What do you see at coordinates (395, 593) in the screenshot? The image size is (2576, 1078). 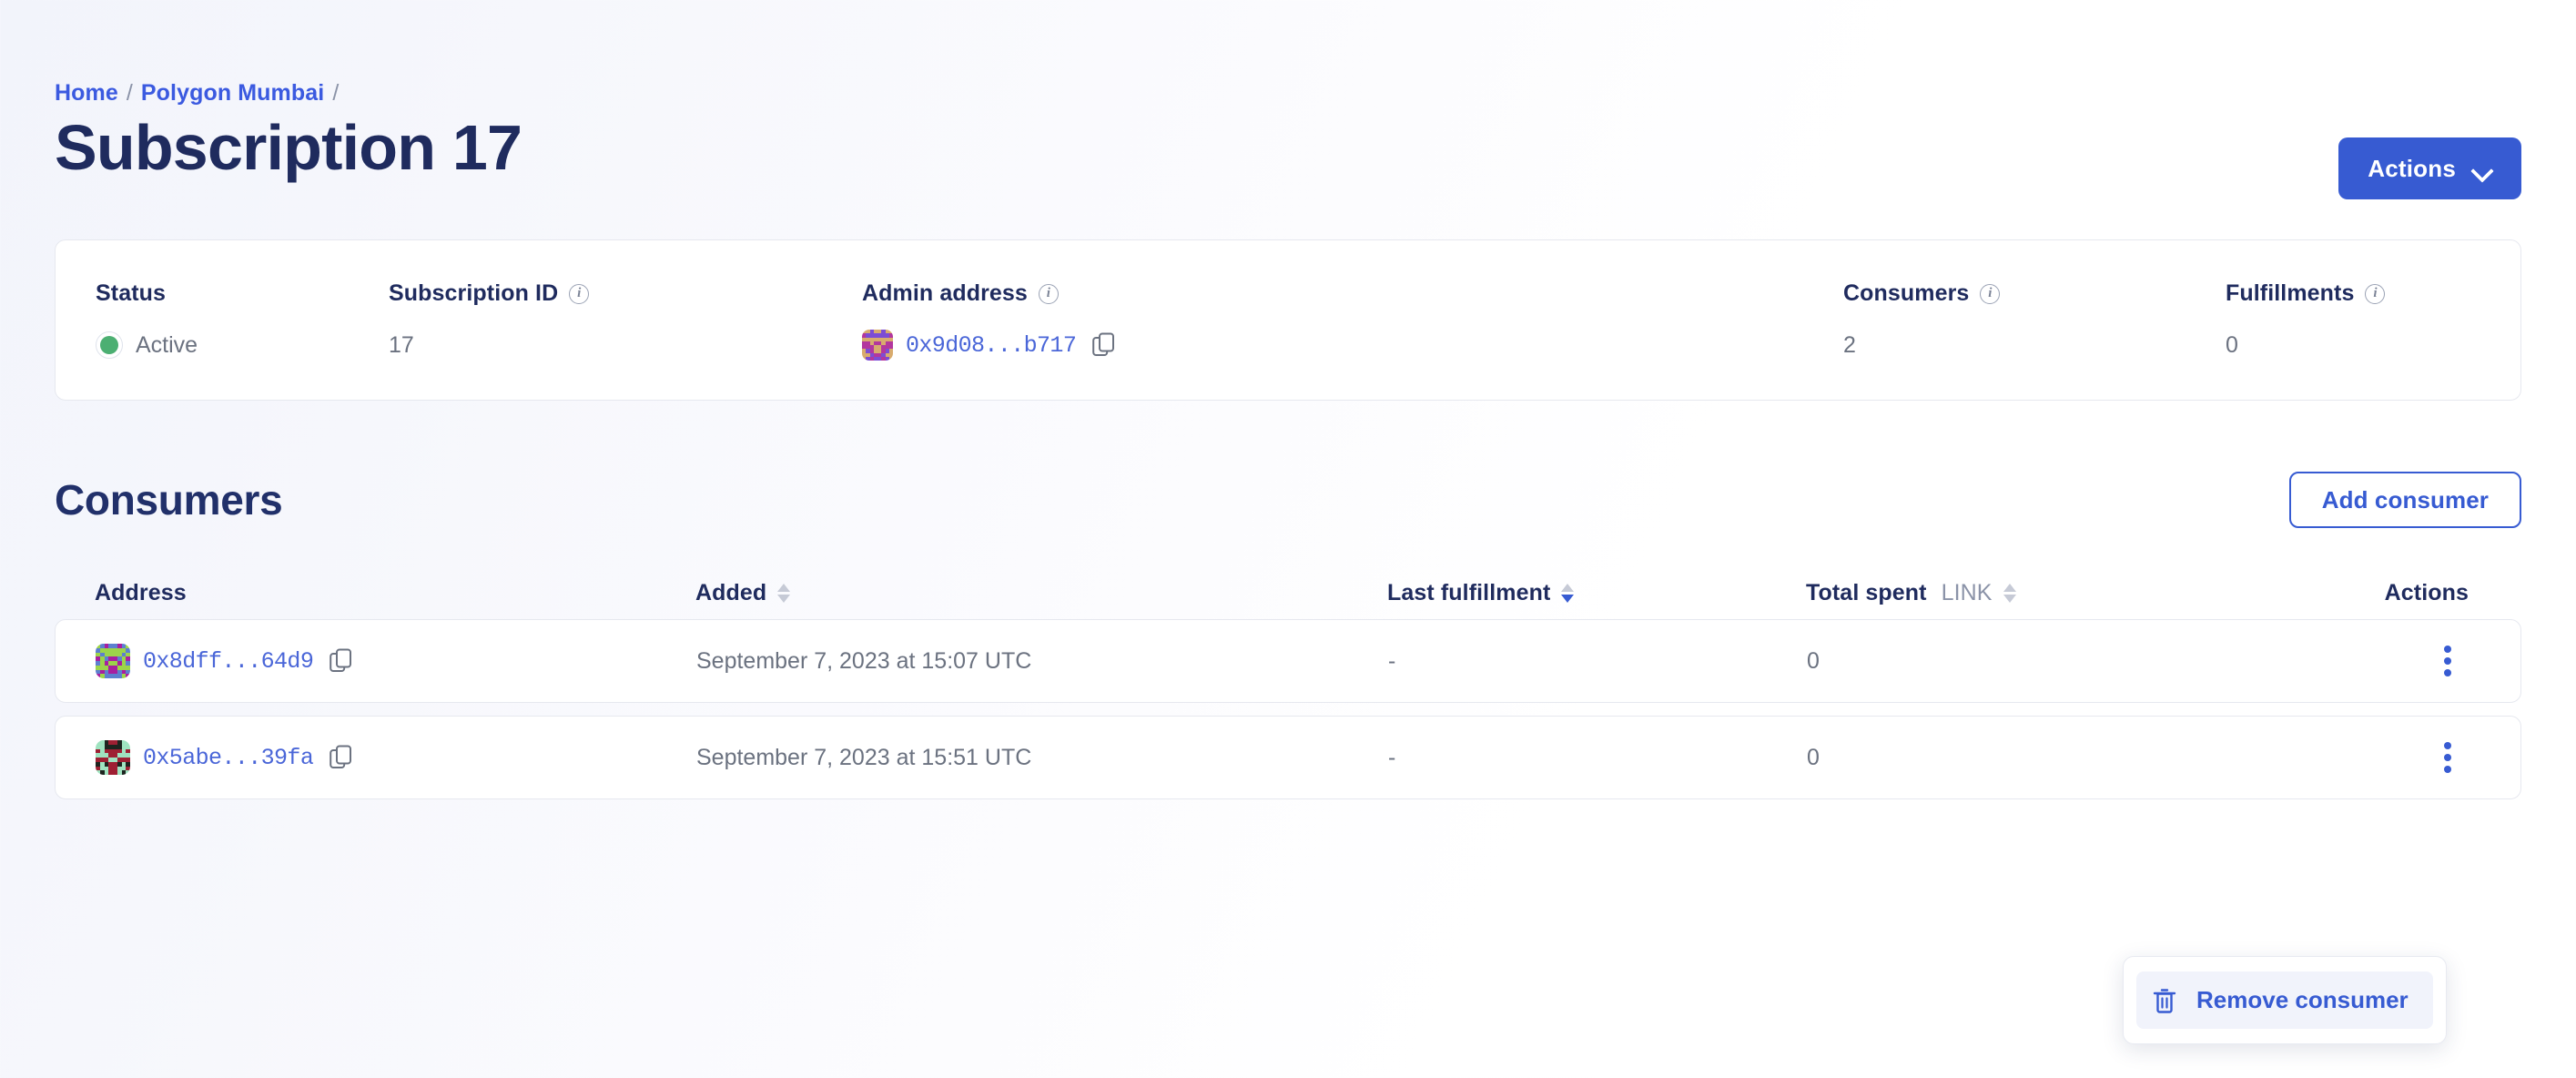 I see `column-header-address: Address` at bounding box center [395, 593].